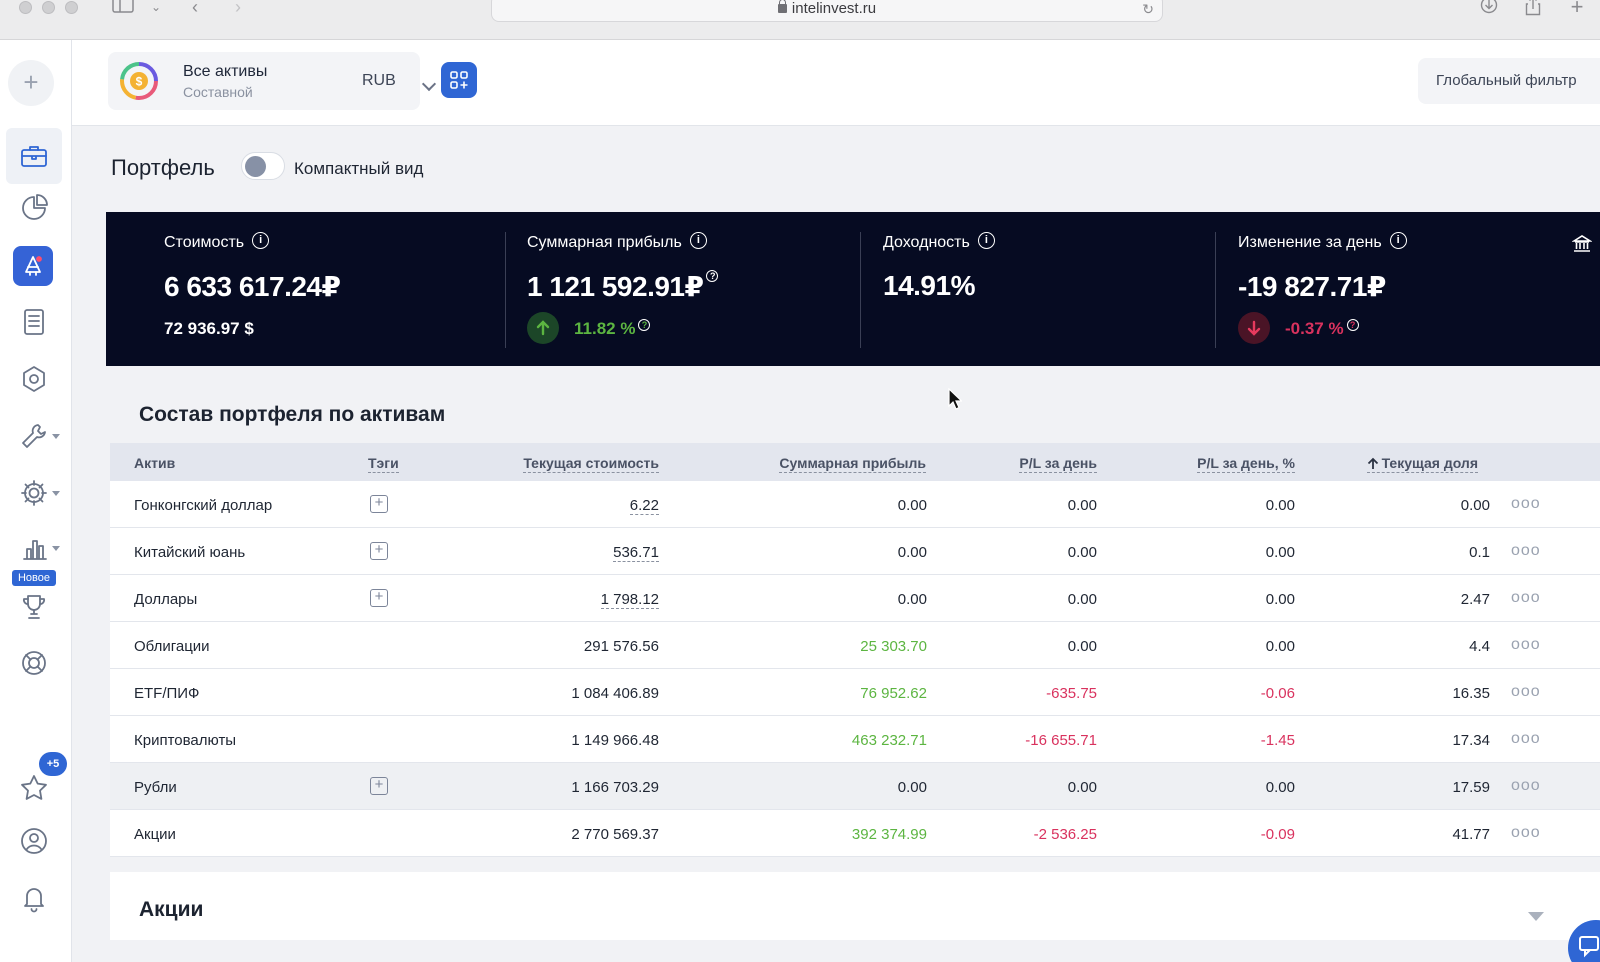 This screenshot has width=1600, height=962. Describe the element at coordinates (263, 166) in the screenshot. I see `compact-view-toggle` at that location.